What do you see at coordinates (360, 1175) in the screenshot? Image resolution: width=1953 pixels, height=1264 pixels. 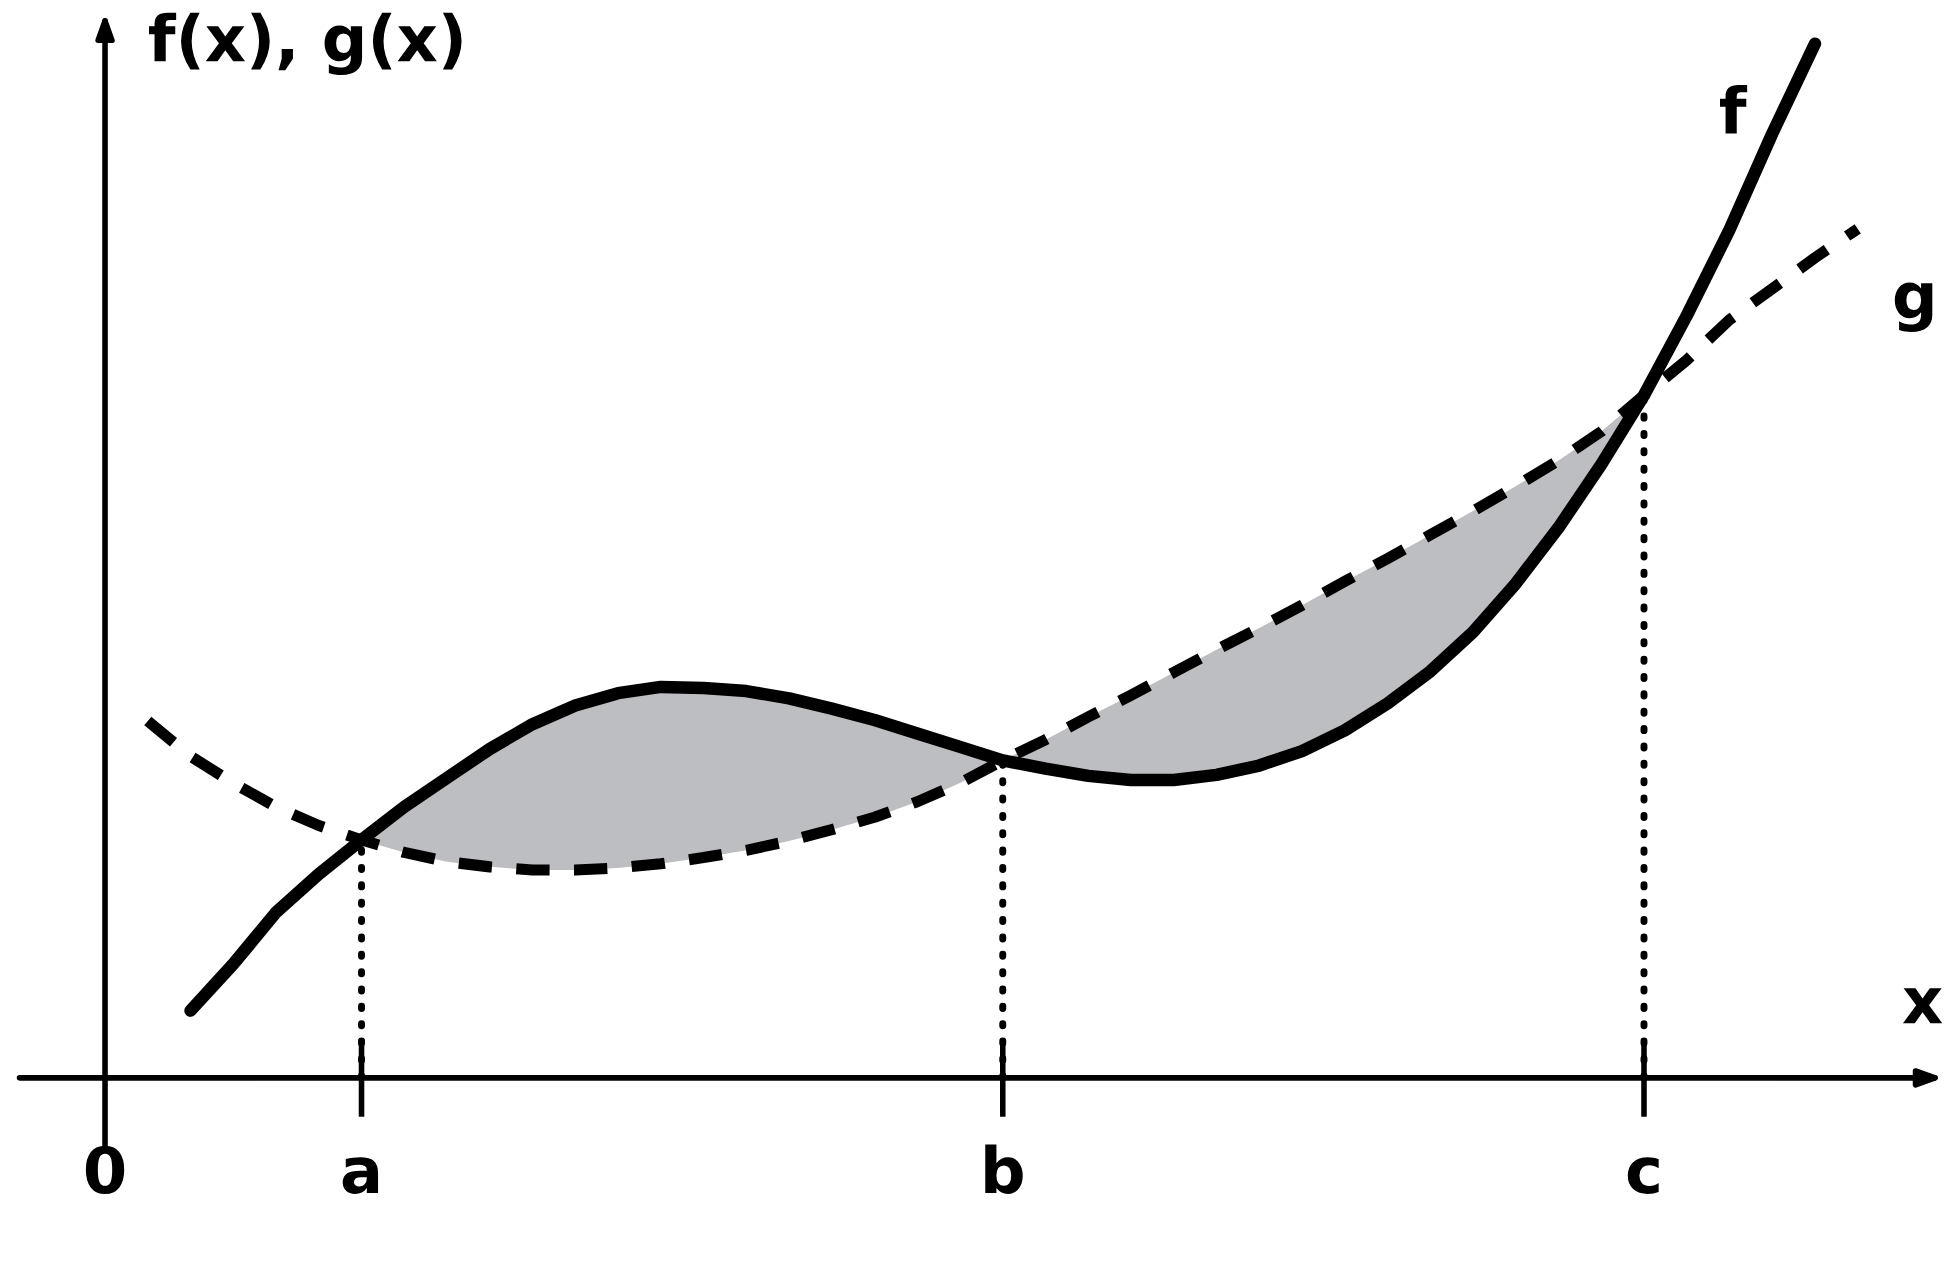 I see `x-tick-label: a` at bounding box center [360, 1175].